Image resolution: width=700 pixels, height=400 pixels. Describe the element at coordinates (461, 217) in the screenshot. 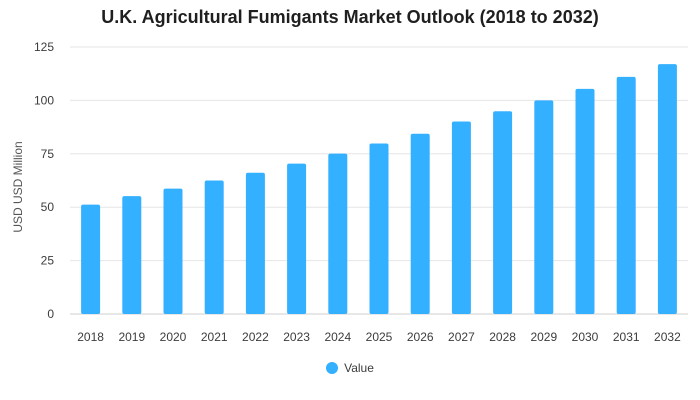

I see `bar-2027` at that location.